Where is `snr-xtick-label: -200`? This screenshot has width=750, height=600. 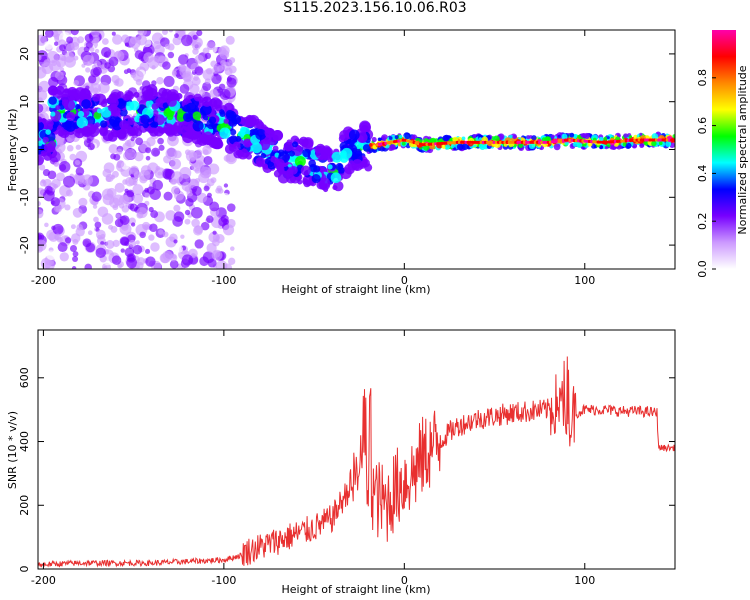
snr-xtick-label: -200 is located at coordinates (43, 580).